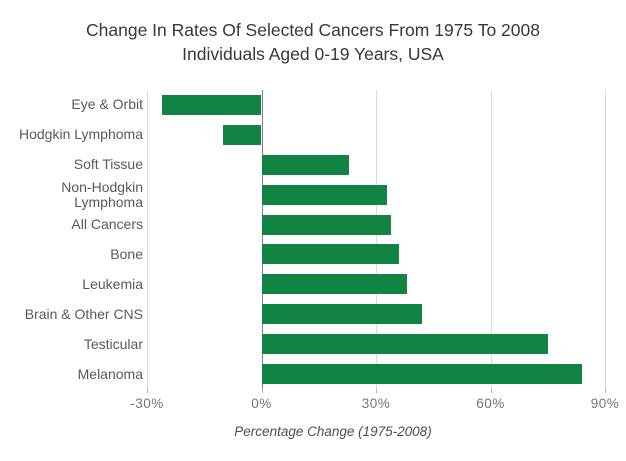 Image resolution: width=626 pixels, height=461 pixels. What do you see at coordinates (490, 403) in the screenshot?
I see `x-tick-label: 60%` at bounding box center [490, 403].